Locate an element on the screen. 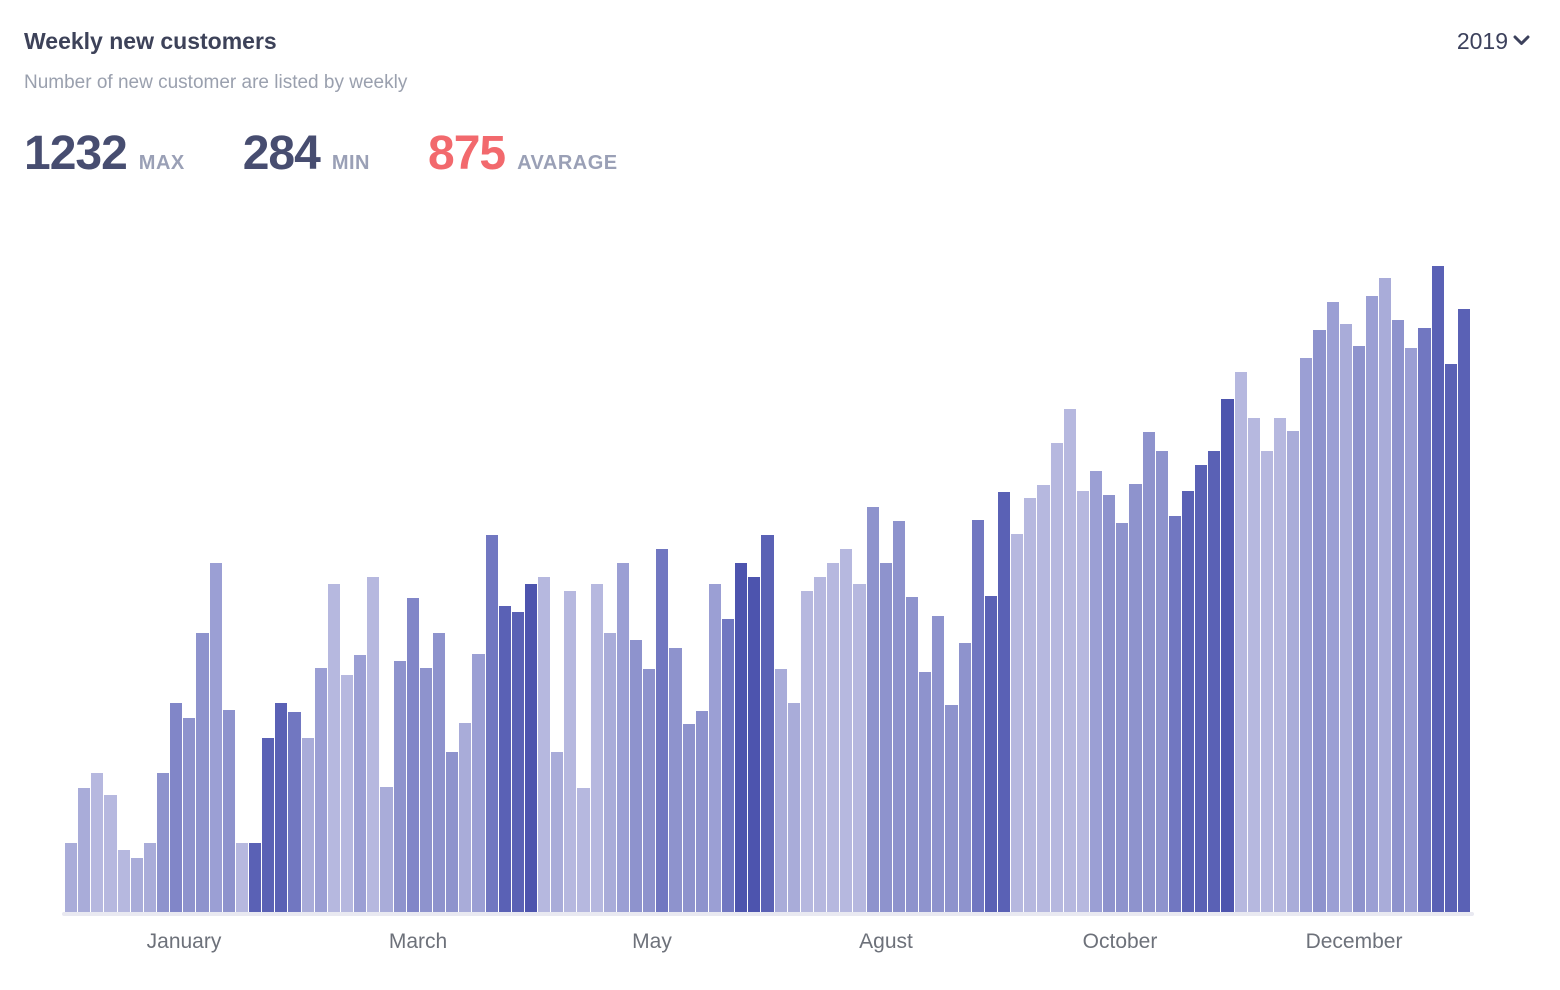 The height and width of the screenshot is (990, 1560). year-value: 2019 is located at coordinates (1482, 41).